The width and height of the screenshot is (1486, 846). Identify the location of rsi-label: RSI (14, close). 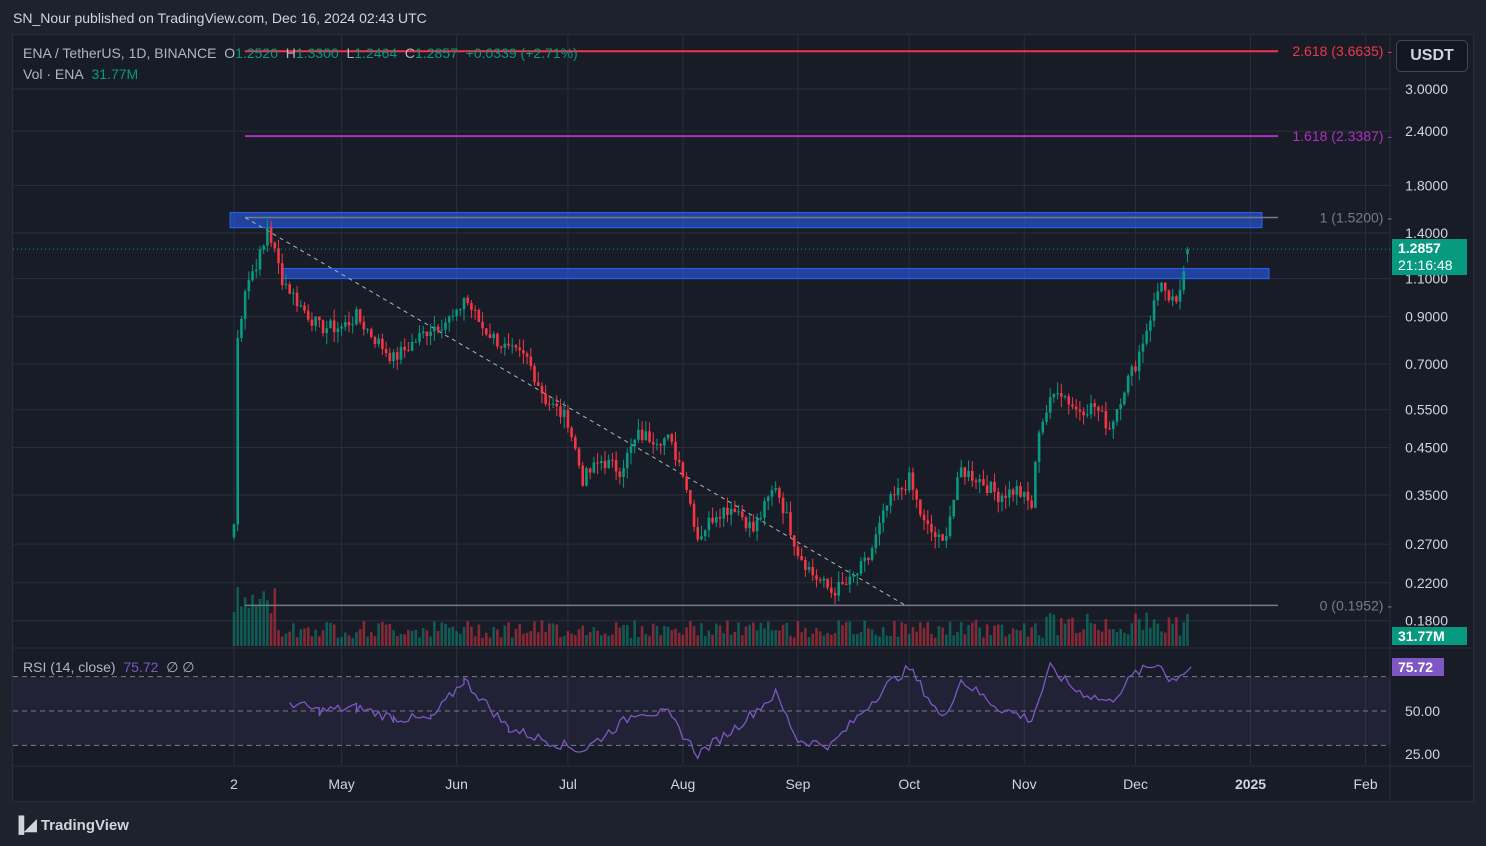
(69, 667).